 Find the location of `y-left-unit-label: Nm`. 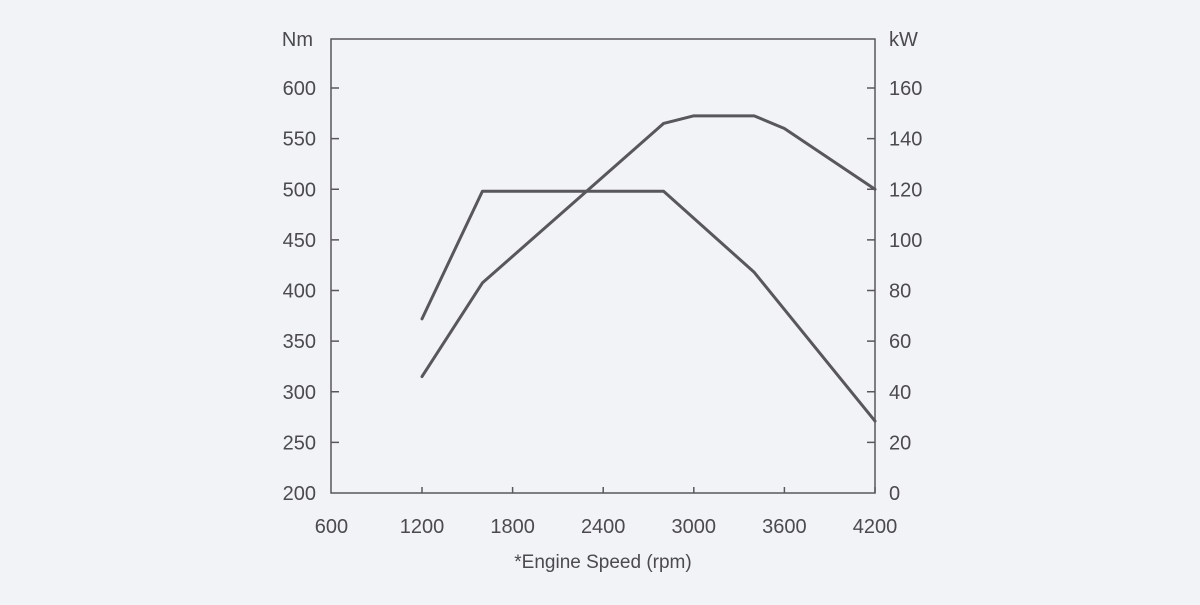

y-left-unit-label: Nm is located at coordinates (297, 40).